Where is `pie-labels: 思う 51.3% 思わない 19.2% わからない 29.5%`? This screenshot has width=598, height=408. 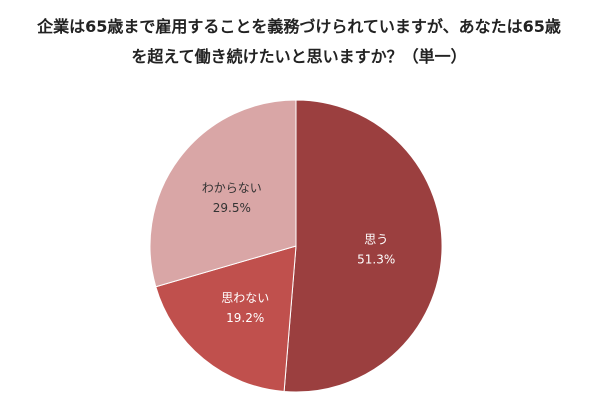
pie-labels: 思う 51.3% 思わない 19.2% わからない 29.5% is located at coordinates (298, 253).